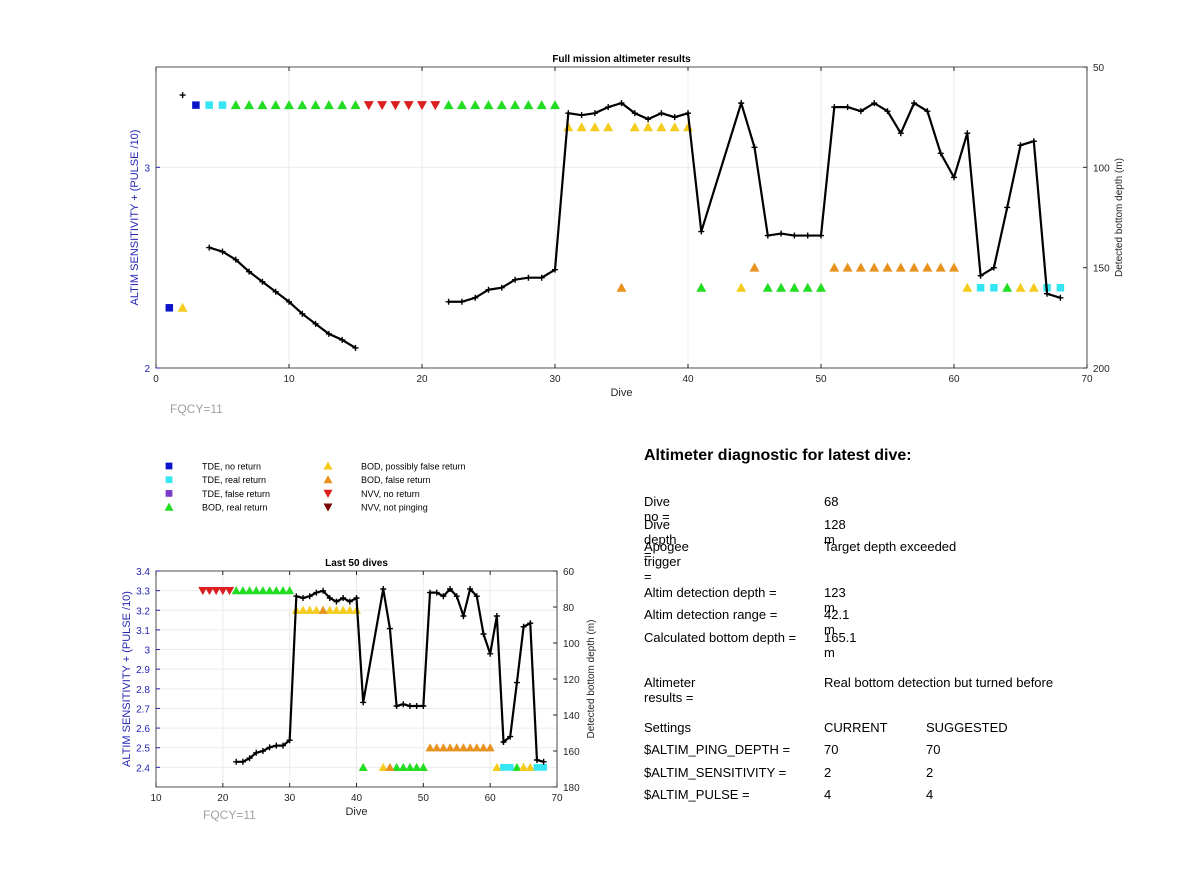 This screenshot has width=1200, height=885. I want to click on x-tick-label: 30, so click(555, 379).